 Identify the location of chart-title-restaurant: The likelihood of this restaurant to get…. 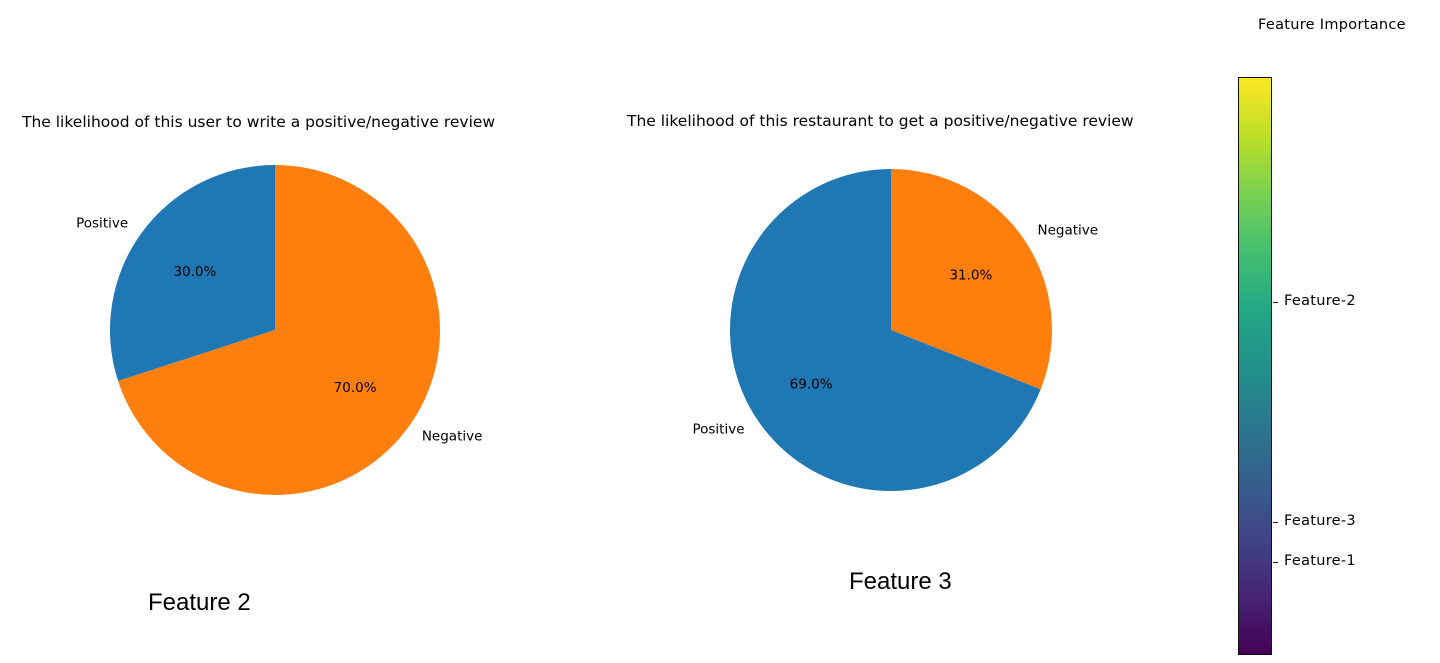
(880, 121).